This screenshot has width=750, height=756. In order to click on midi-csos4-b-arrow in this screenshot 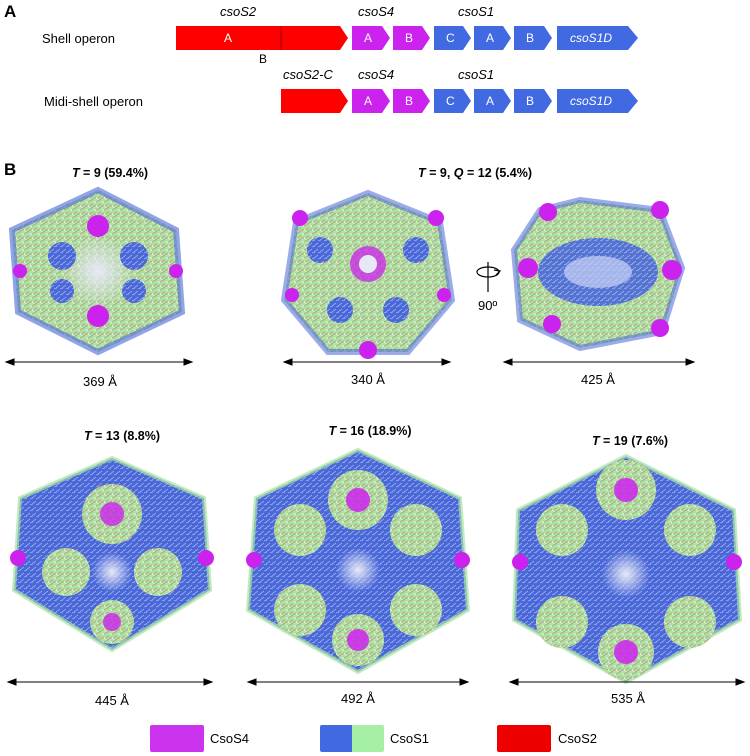, I will do `click(411, 101)`.